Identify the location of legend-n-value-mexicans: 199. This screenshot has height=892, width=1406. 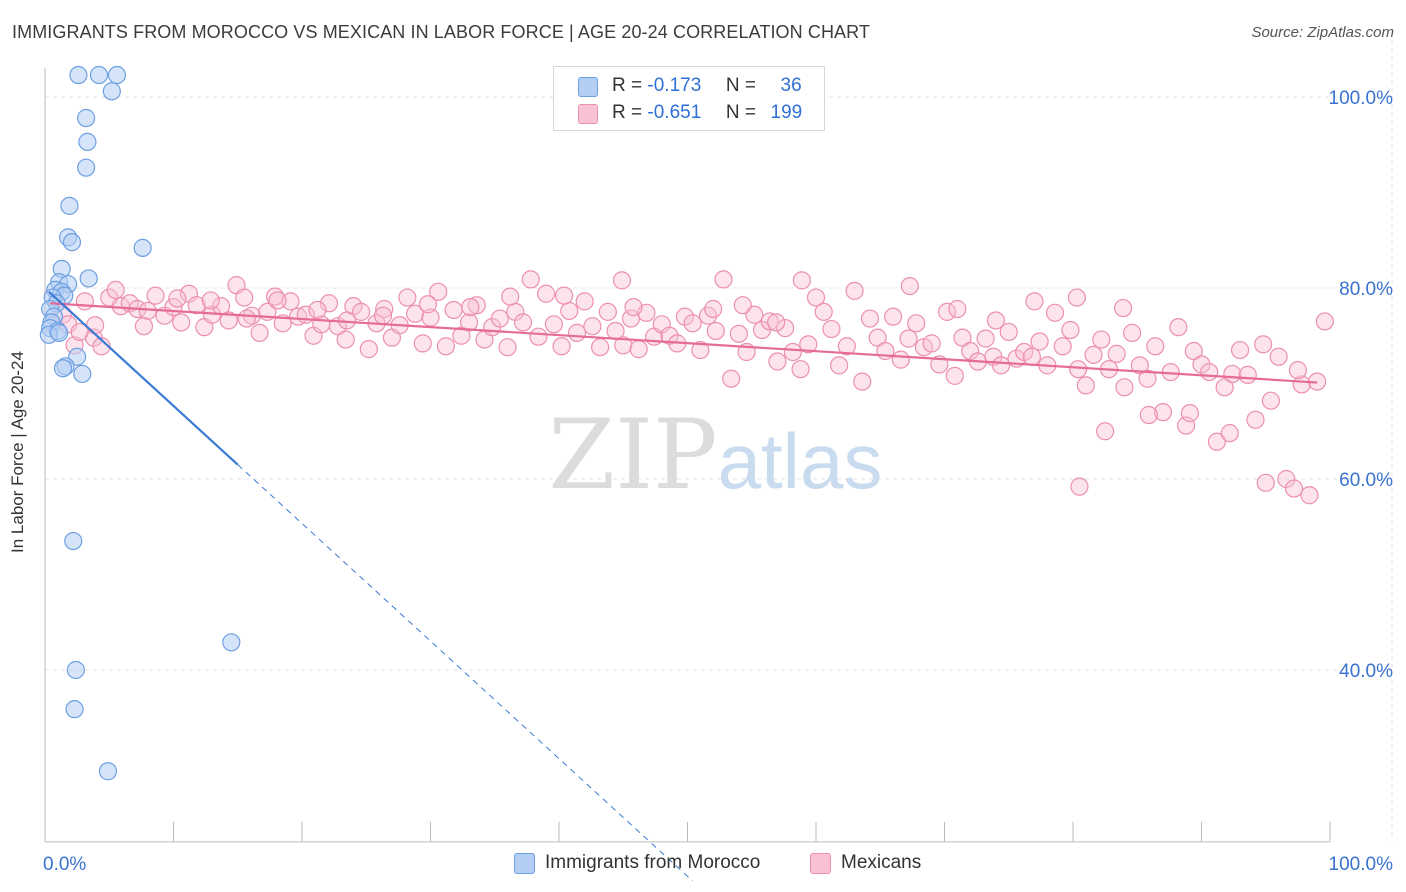
(786, 112).